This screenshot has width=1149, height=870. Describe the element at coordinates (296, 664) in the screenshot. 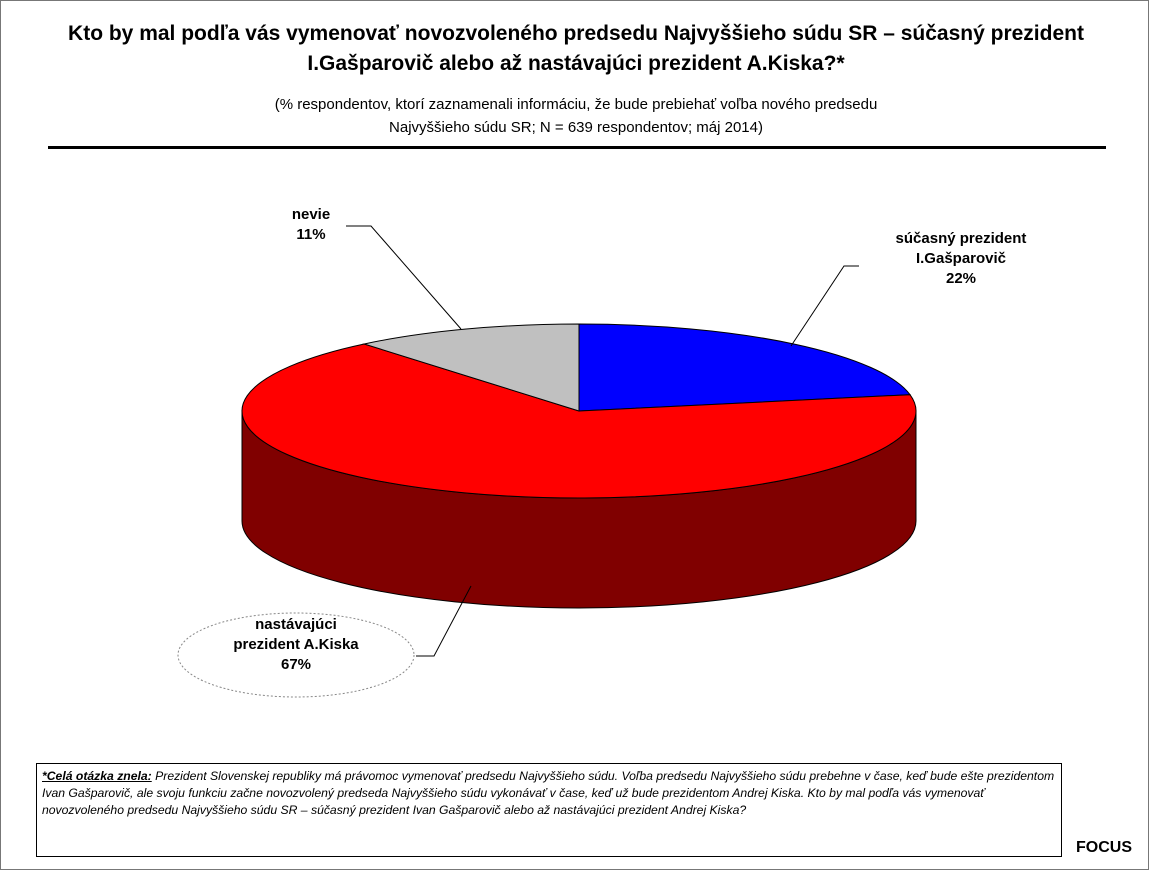

I see `value-label: 67%` at that location.